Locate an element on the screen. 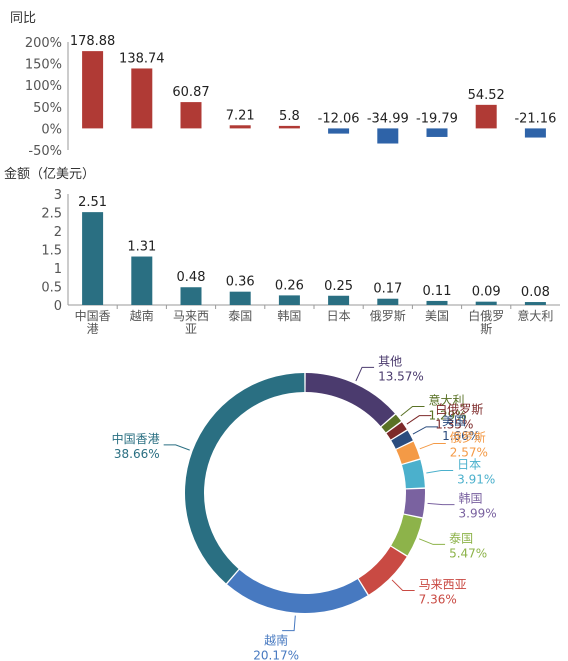 The image size is (568, 661). yoy-value-label: 178.88 is located at coordinates (93, 41).